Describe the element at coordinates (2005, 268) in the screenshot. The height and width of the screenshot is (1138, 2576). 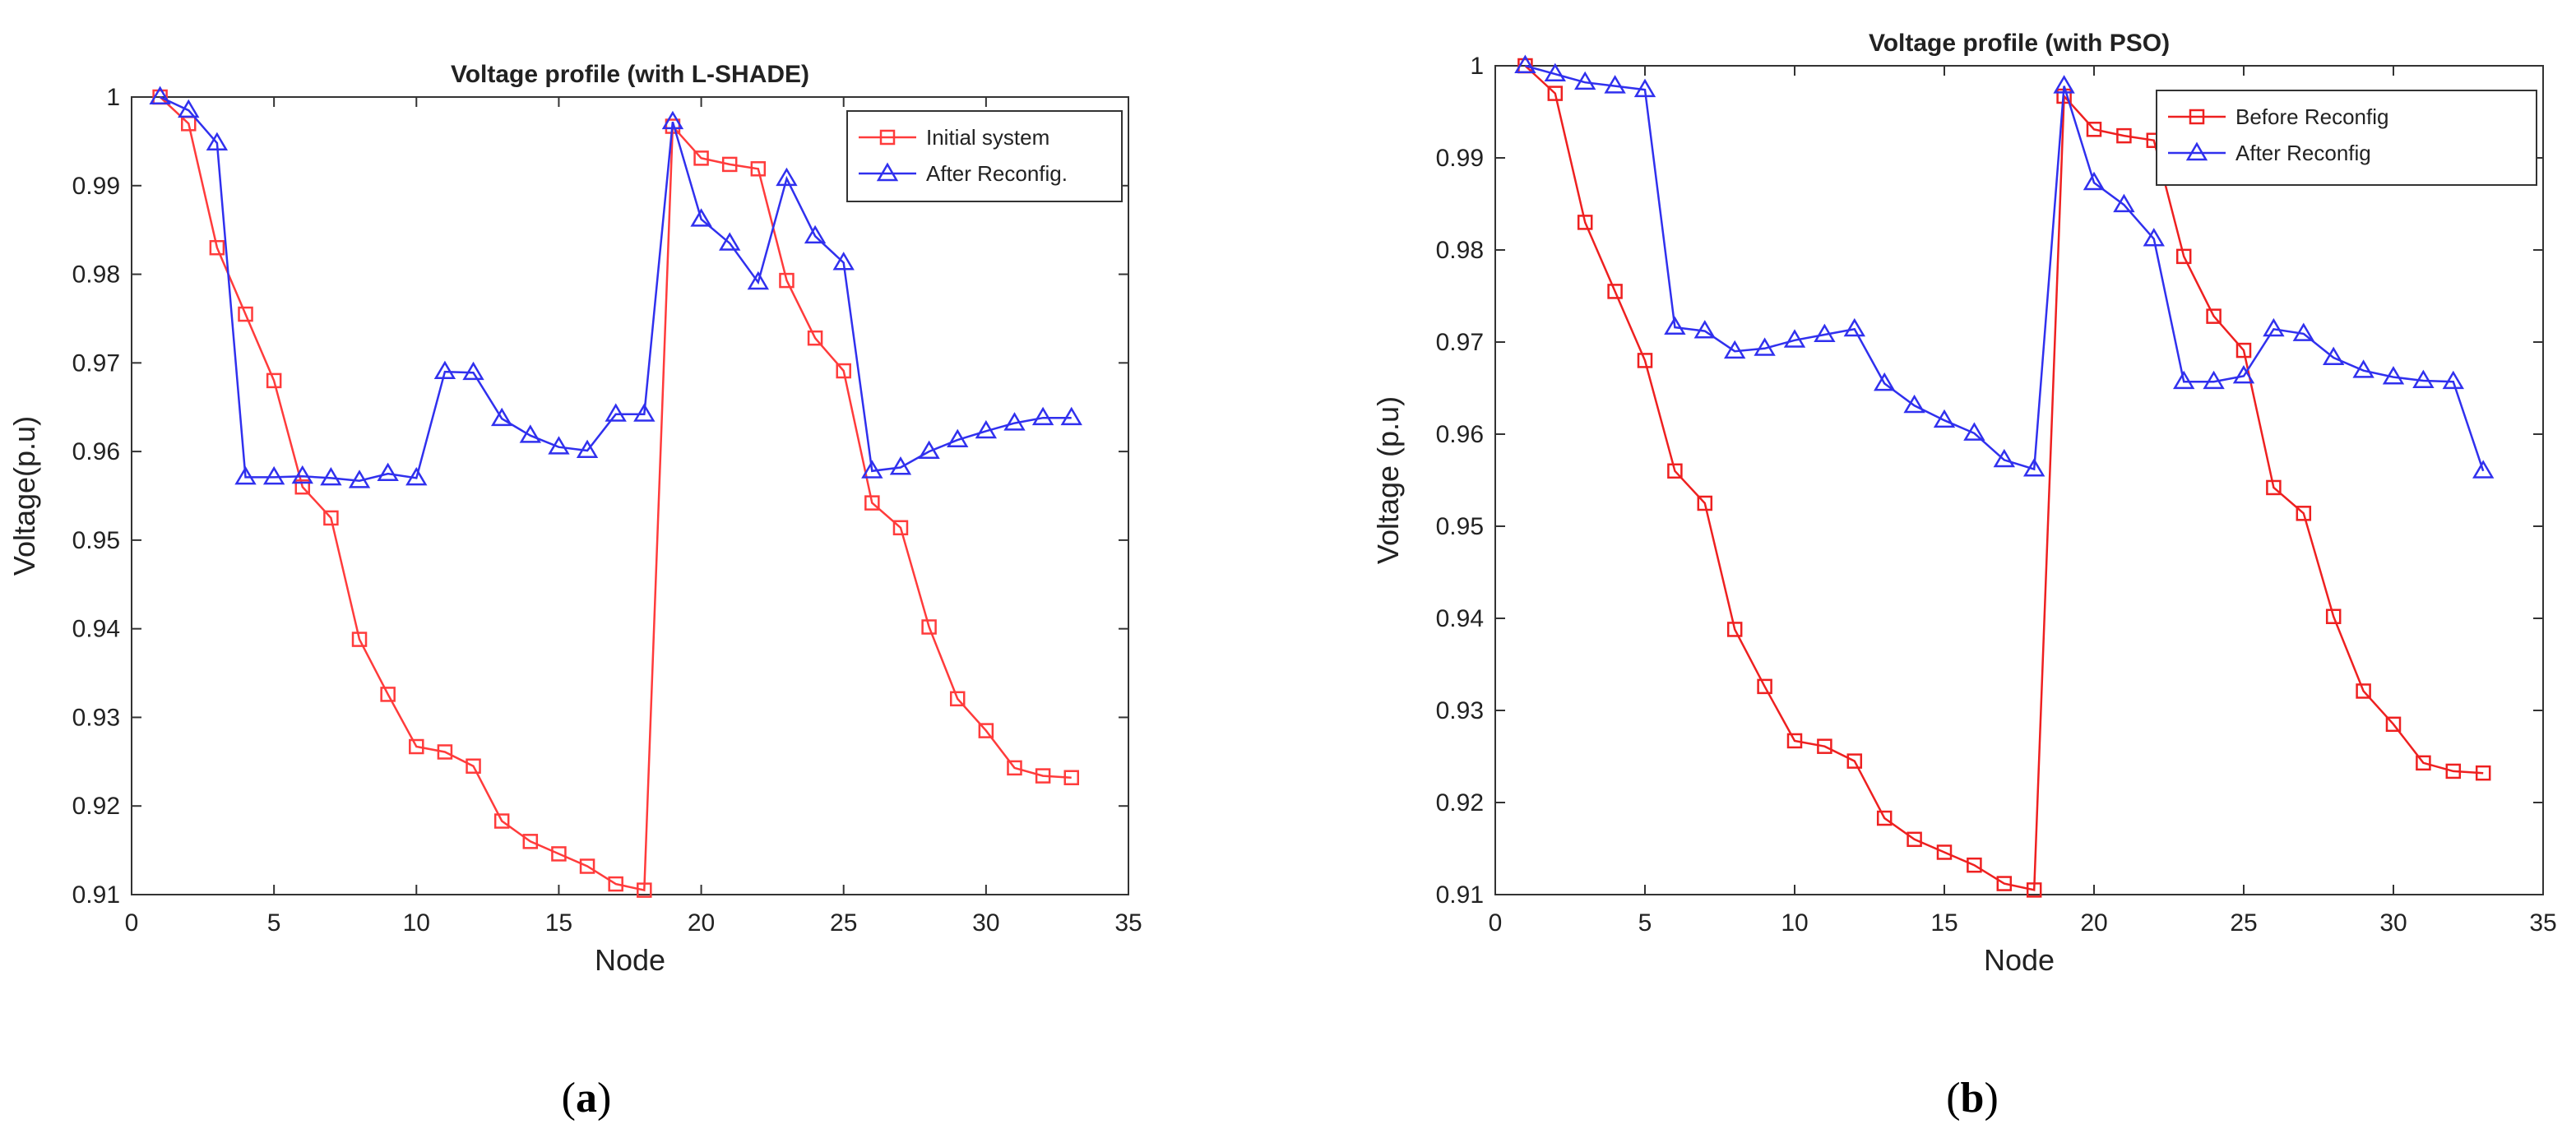
I see `series-line` at that location.